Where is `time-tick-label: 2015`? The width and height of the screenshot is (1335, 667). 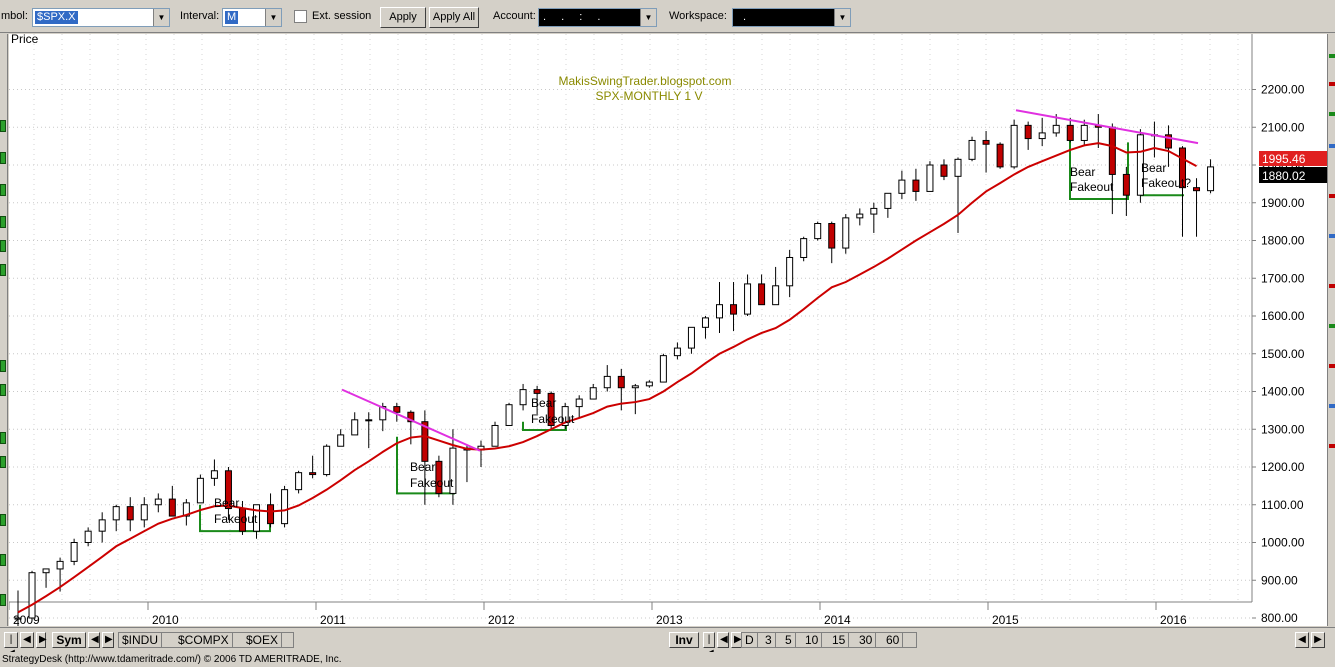
time-tick-label: 2015 is located at coordinates (1005, 619).